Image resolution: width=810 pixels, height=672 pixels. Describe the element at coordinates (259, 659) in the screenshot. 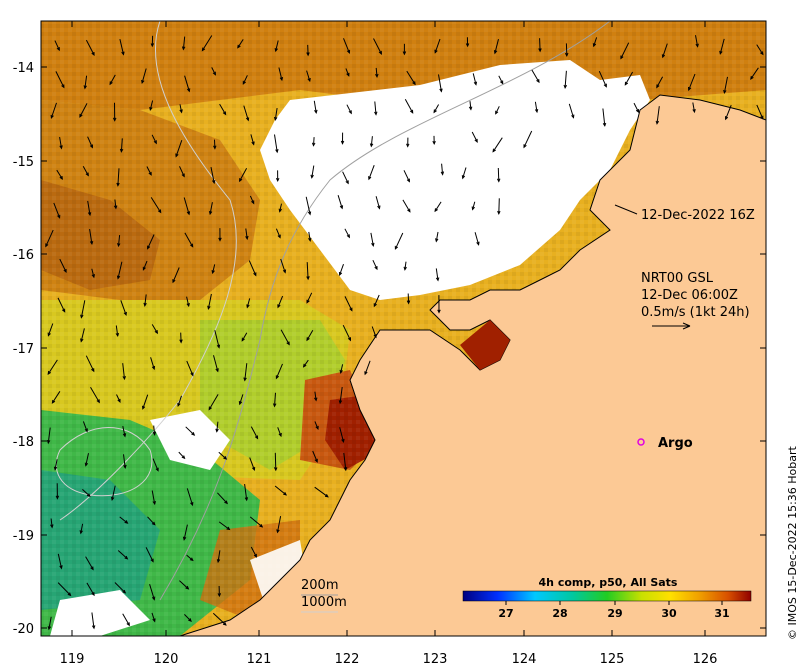

I see `x-tick-label: 121` at that location.